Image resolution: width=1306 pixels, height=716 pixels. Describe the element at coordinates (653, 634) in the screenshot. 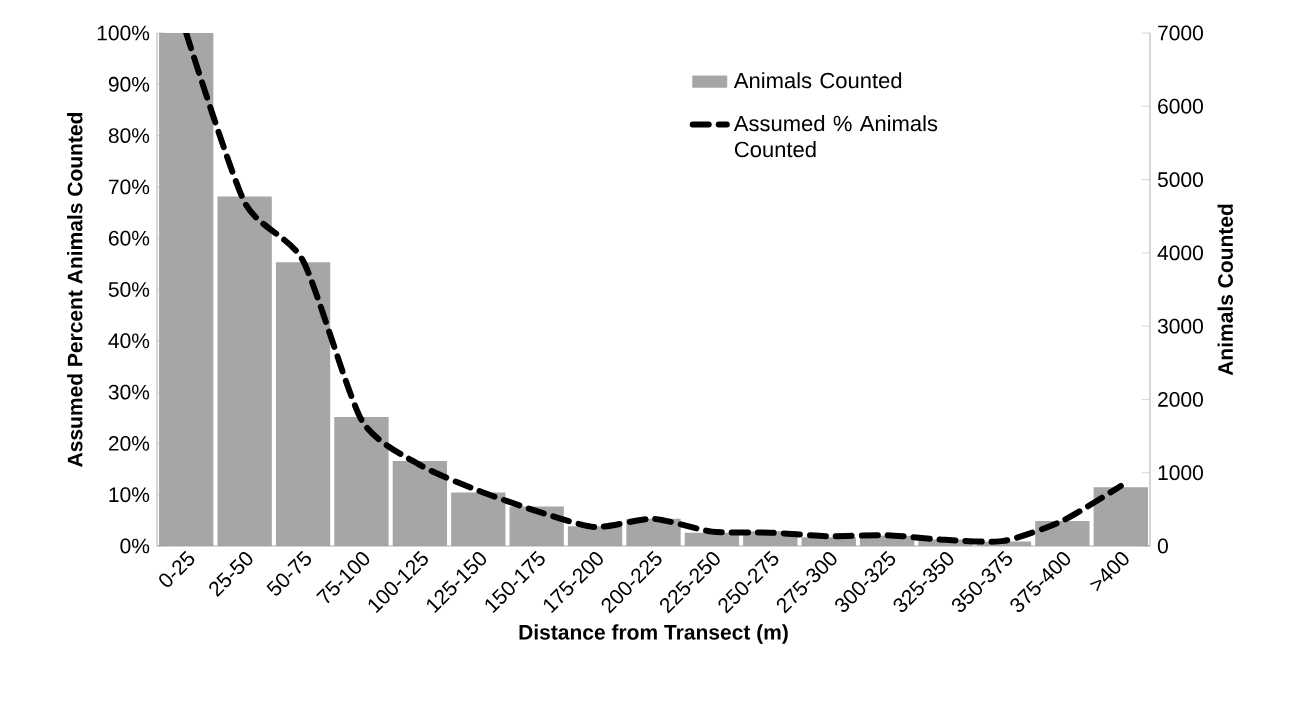

I see `x-axis-title: Distance from Transect (m)` at that location.